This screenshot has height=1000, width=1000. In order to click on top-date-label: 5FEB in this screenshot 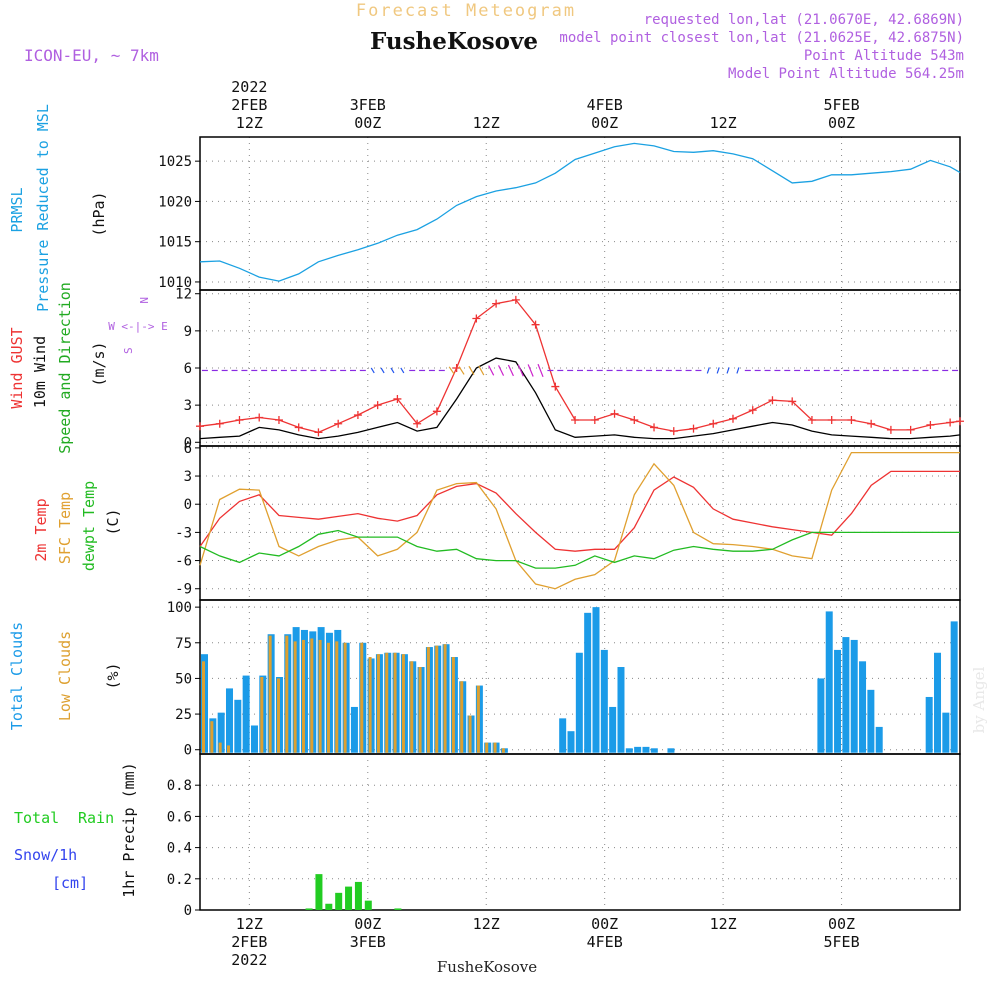, I will do `click(841, 105)`.